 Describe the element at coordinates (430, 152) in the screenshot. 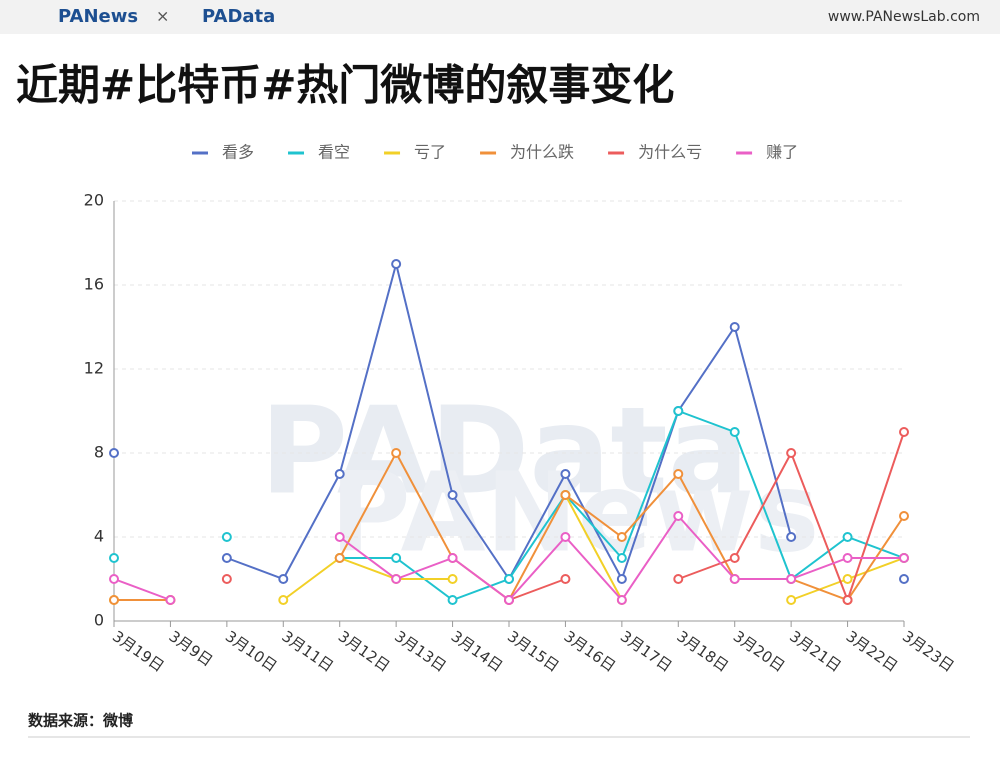

I see `legend-label: 亏了` at that location.